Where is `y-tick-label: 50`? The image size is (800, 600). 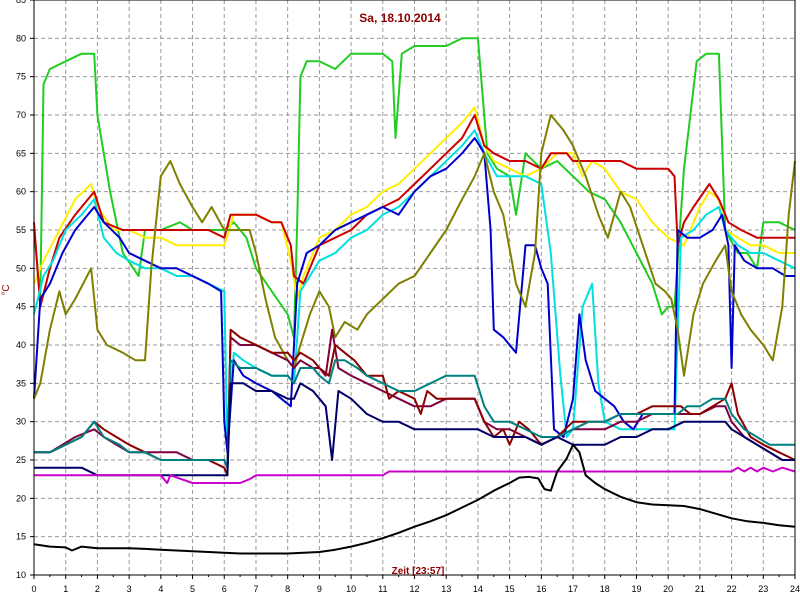 y-tick-label: 50 is located at coordinates (21, 268).